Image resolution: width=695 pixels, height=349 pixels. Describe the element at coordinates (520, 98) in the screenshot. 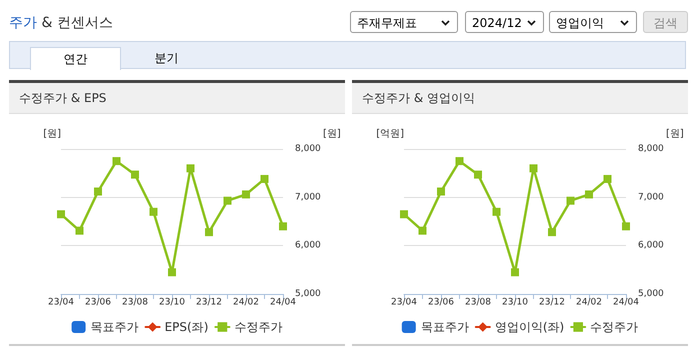

I see `chart-title: 수정주가 & 영업이익` at that location.